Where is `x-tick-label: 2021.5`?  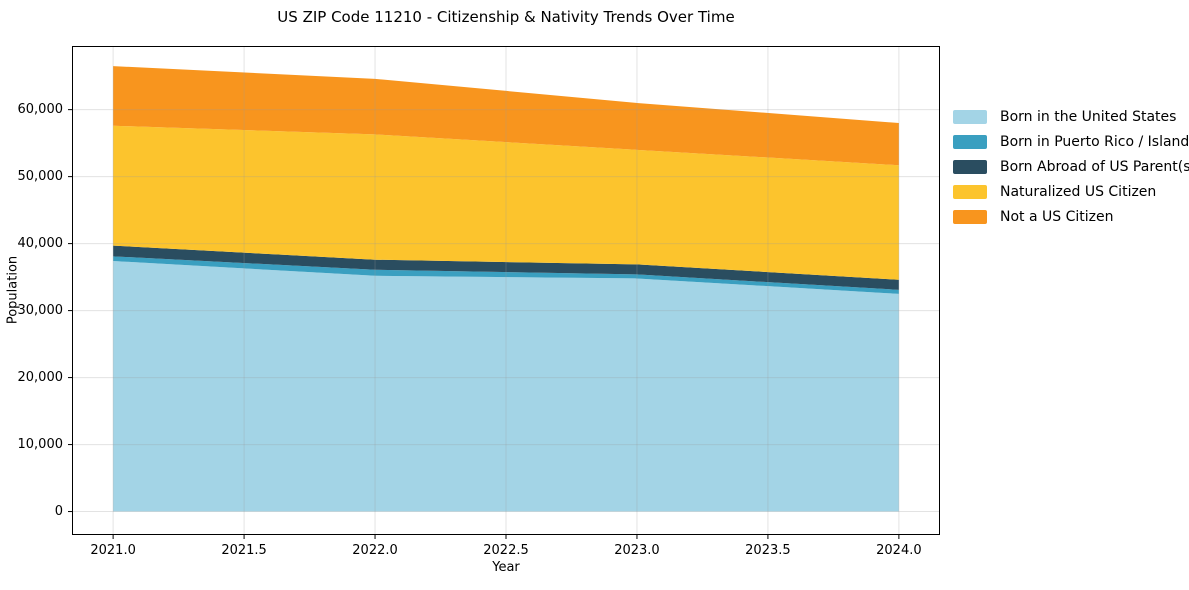
x-tick-label: 2021.5 is located at coordinates (244, 550).